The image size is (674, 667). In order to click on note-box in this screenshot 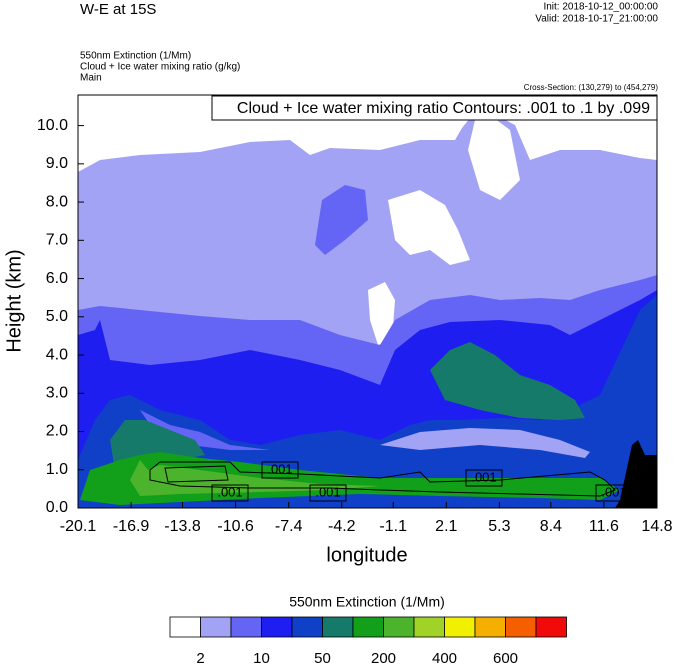, I will do `click(434, 108)`.